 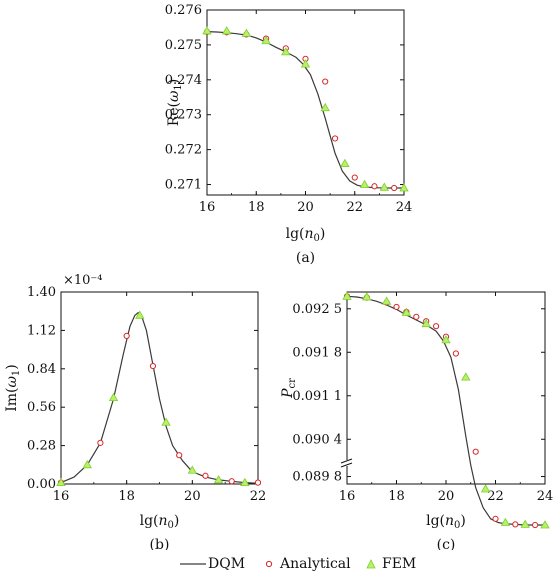 I want to click on y-tick-label: 0.091 8, so click(x=317, y=352).